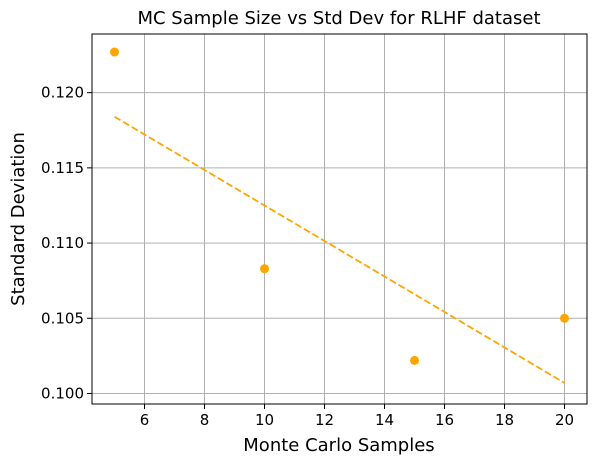 The width and height of the screenshot is (597, 465). Describe the element at coordinates (62, 318) in the screenshot. I see `y-tick-label: 0.105` at that location.